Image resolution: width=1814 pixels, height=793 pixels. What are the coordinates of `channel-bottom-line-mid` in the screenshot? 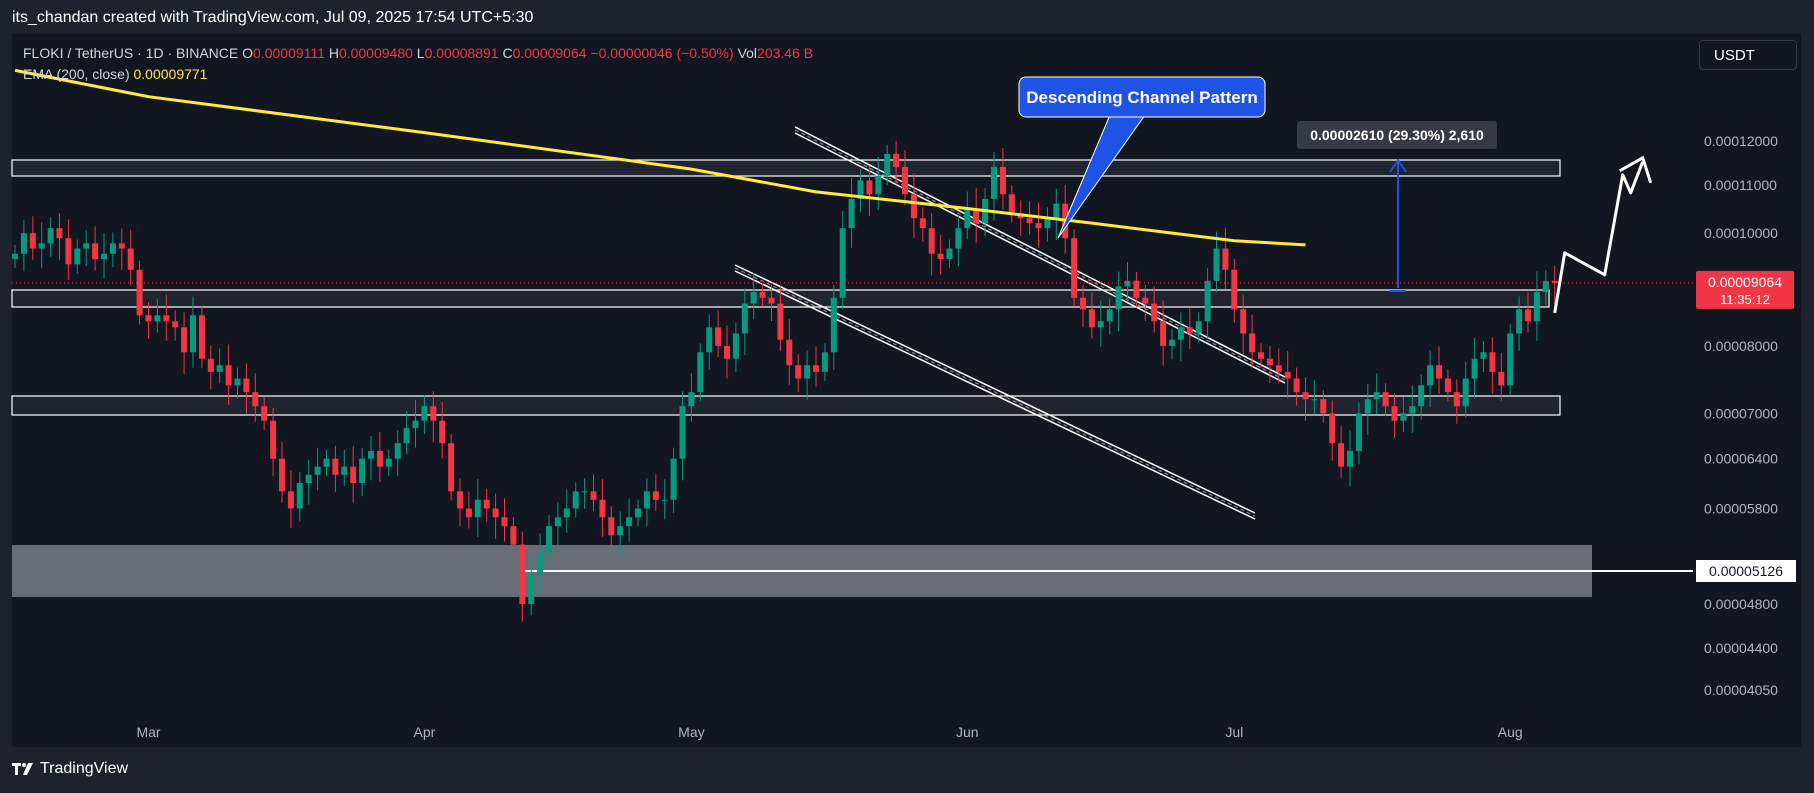 It's located at (995, 392).